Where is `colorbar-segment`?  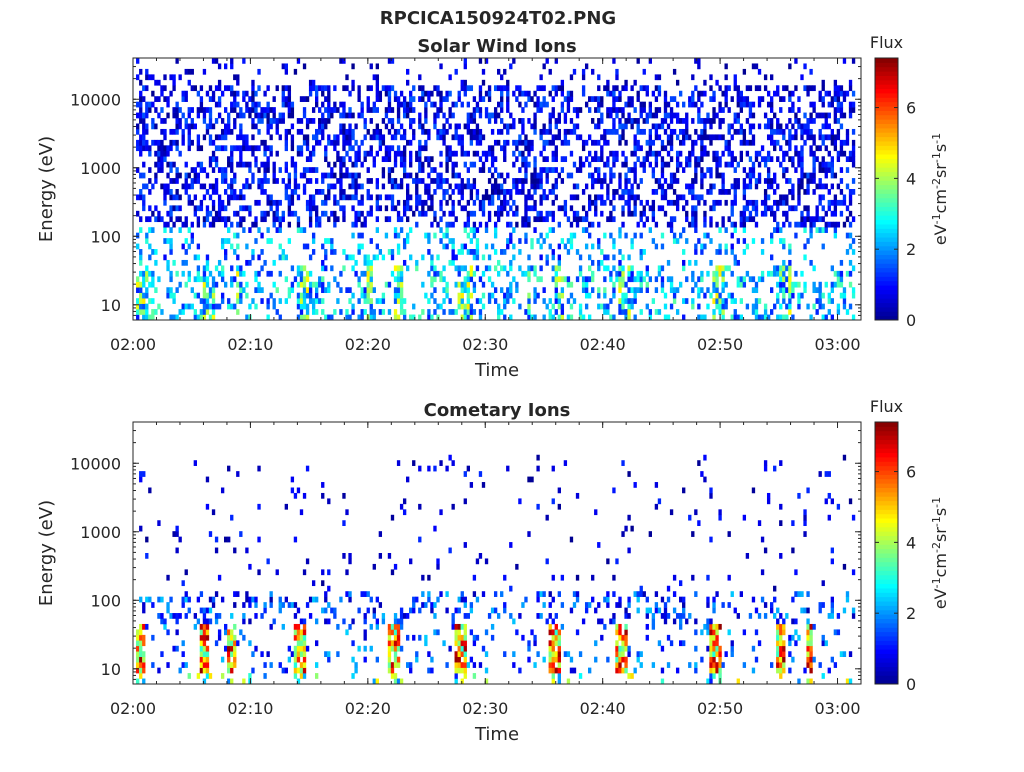 colorbar-segment is located at coordinates (886, 99).